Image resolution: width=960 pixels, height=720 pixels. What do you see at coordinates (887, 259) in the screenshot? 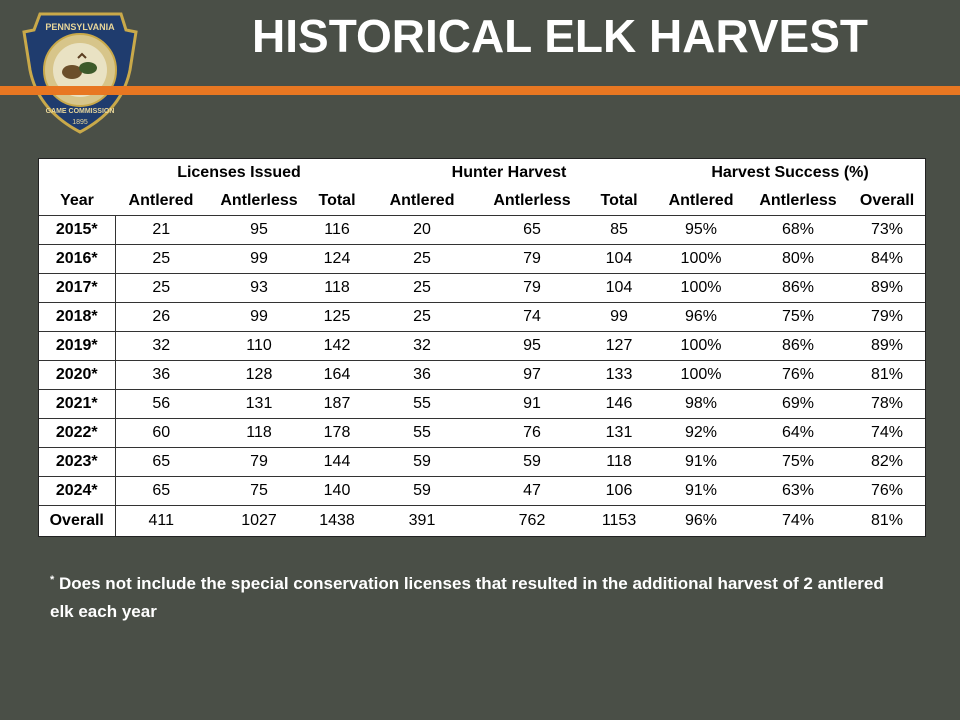
I see `table-cell: 84%` at bounding box center [887, 259].